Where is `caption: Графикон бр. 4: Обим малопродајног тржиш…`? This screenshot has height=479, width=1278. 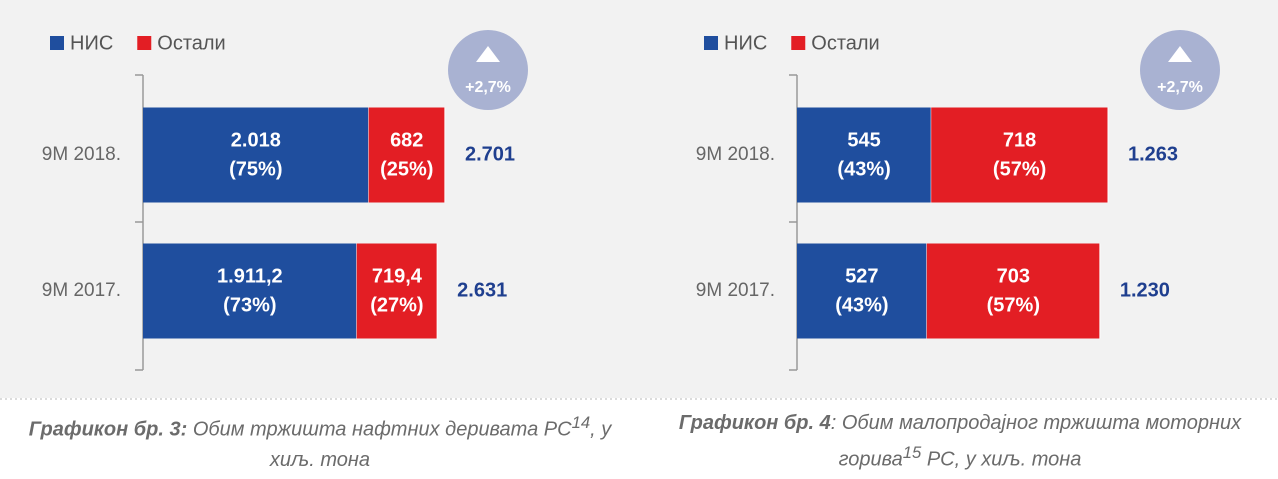
caption: Графикон бр. 4: Обим малопродајног тржиш… is located at coordinates (960, 441).